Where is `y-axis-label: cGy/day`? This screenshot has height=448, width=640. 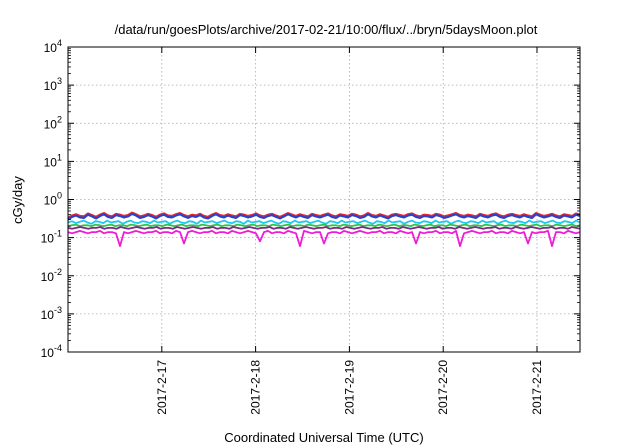
y-axis-label: cGy/day is located at coordinates (17, 200).